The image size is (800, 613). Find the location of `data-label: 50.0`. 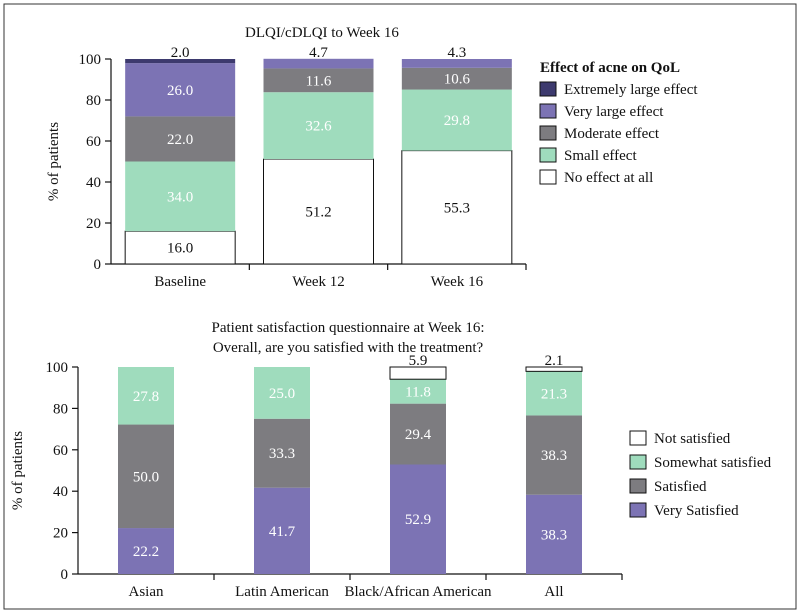

data-label: 50.0 is located at coordinates (146, 477).